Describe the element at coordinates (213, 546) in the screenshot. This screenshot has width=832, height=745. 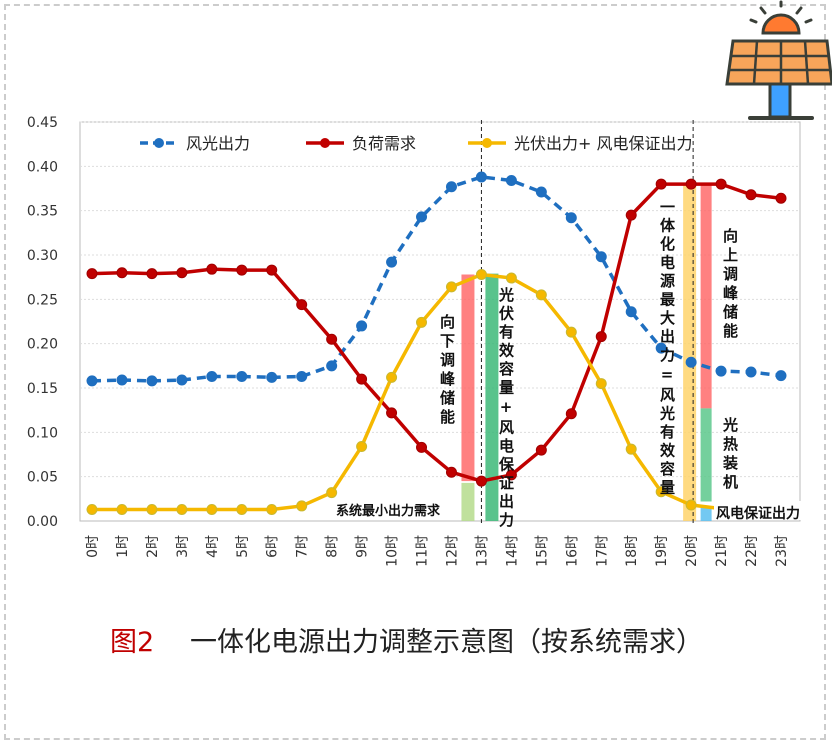
I see `x-tick-label: 4时` at that location.